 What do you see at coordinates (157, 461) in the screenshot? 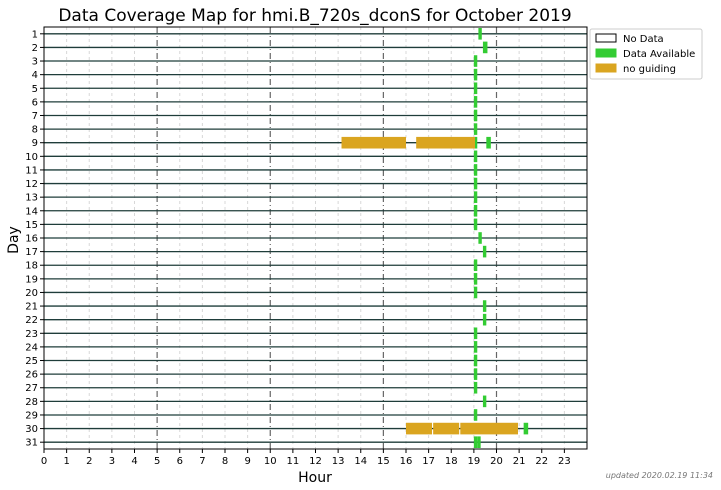
I see `x-tick-label: 5` at bounding box center [157, 461].